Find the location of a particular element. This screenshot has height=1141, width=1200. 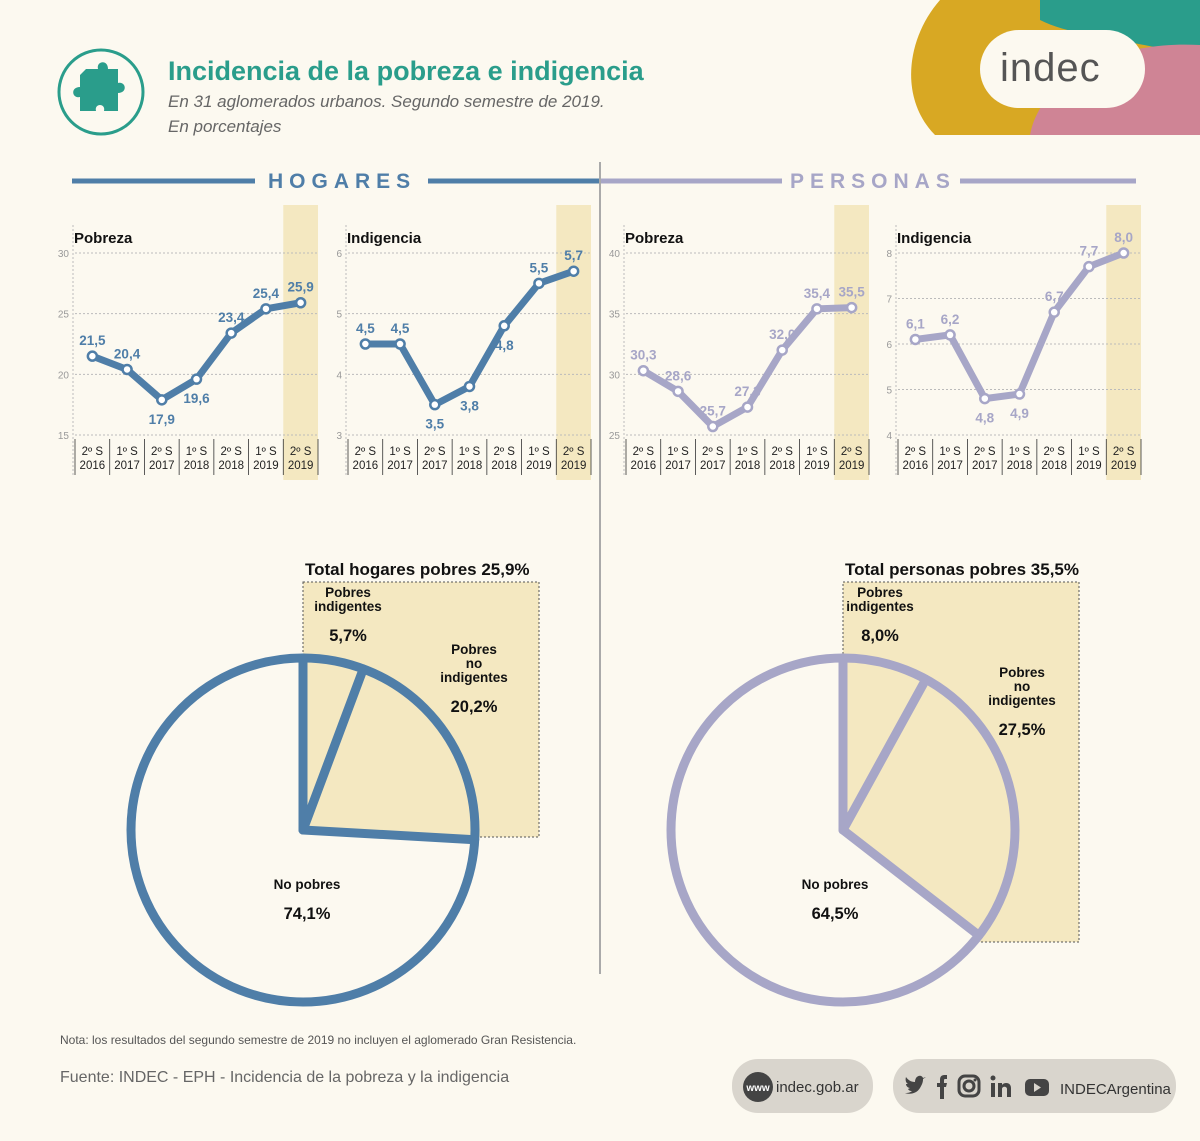

www-icon: www is located at coordinates (758, 1087).